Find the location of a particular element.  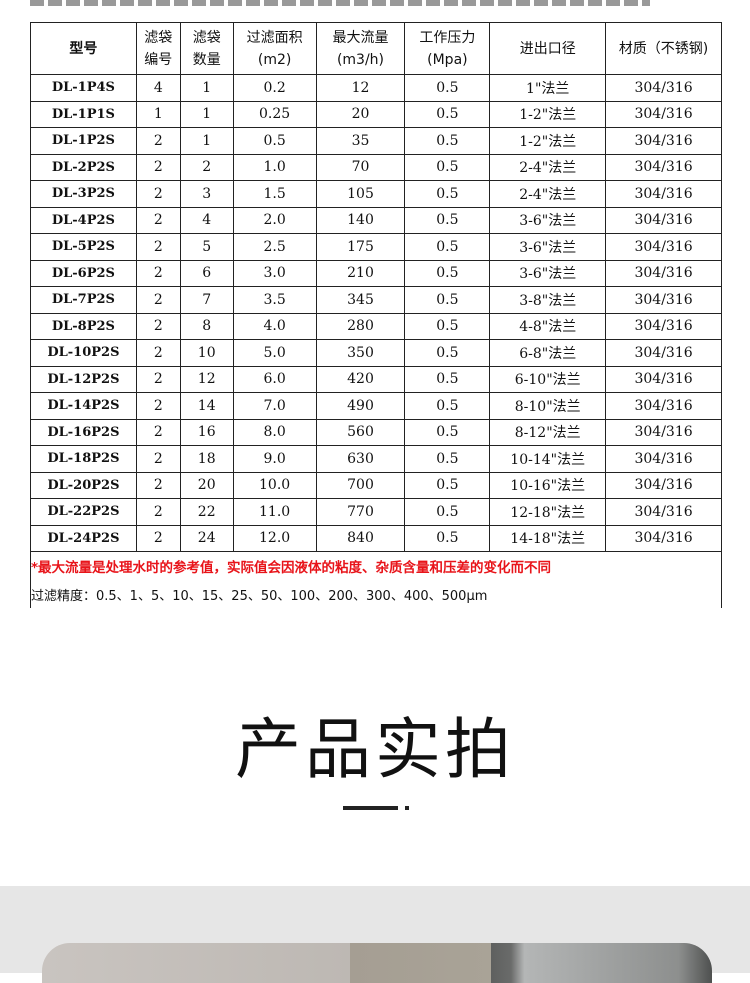

table-row: DL-14P2S 2 14 7.0 490 0.5 8-10"法兰 304/316 is located at coordinates (376, 406).